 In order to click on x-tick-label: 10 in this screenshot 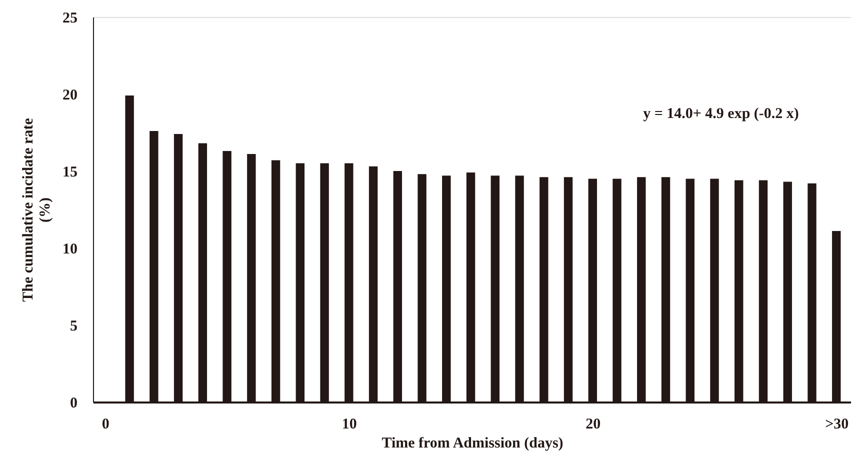, I will do `click(349, 424)`.